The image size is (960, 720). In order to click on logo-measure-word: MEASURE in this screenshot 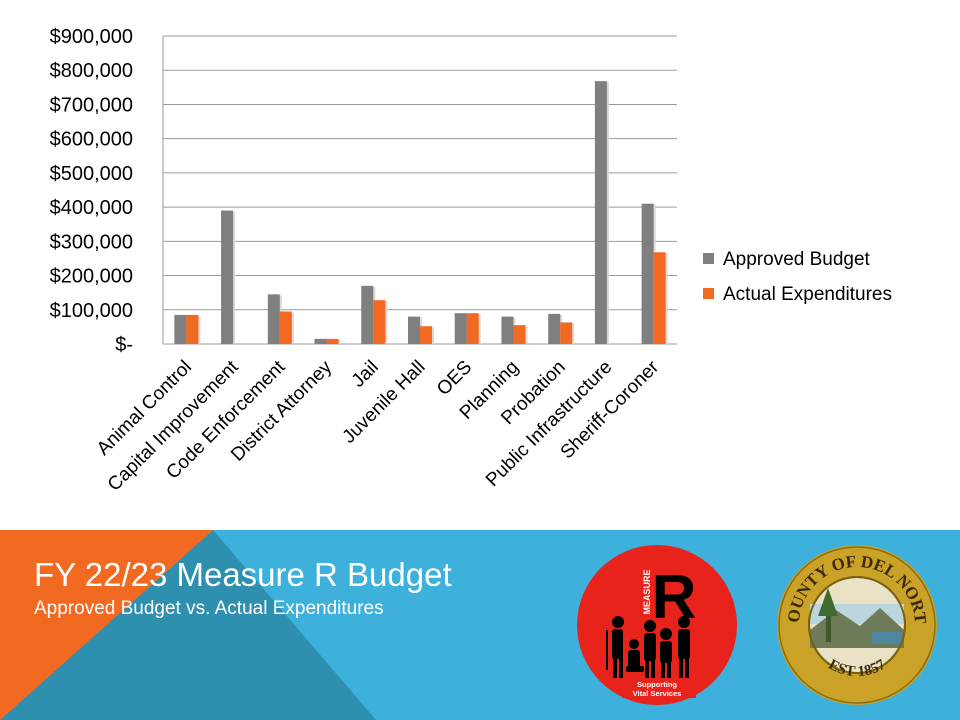, I will do `click(647, 591)`.